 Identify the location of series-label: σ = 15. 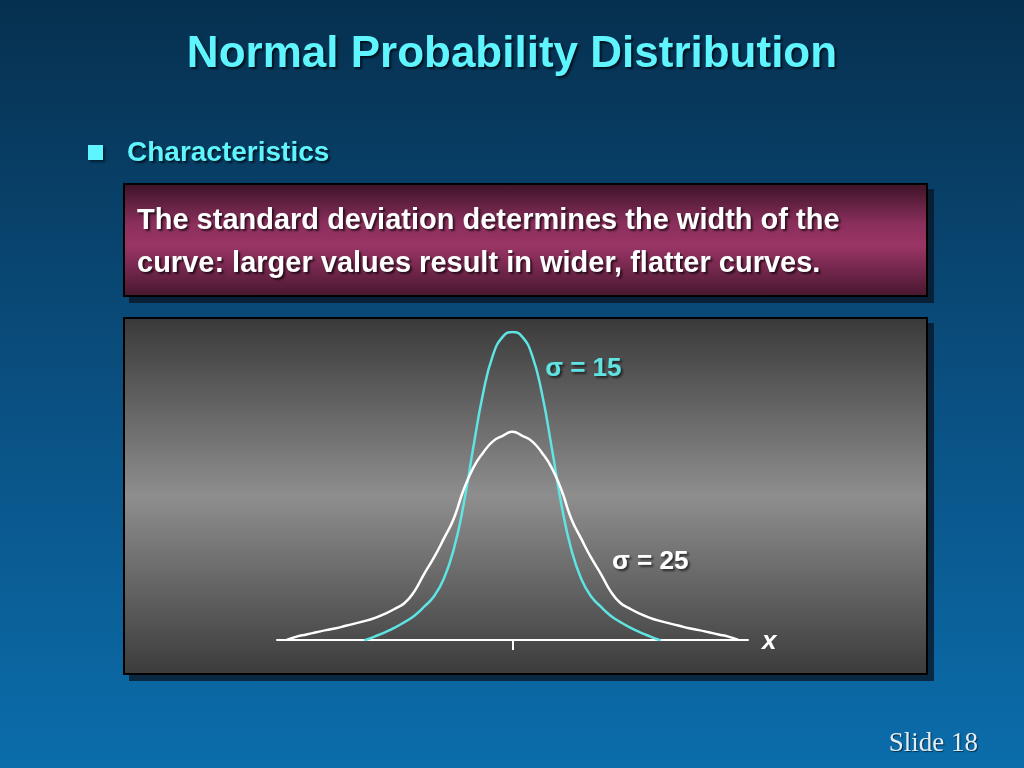
(583, 367).